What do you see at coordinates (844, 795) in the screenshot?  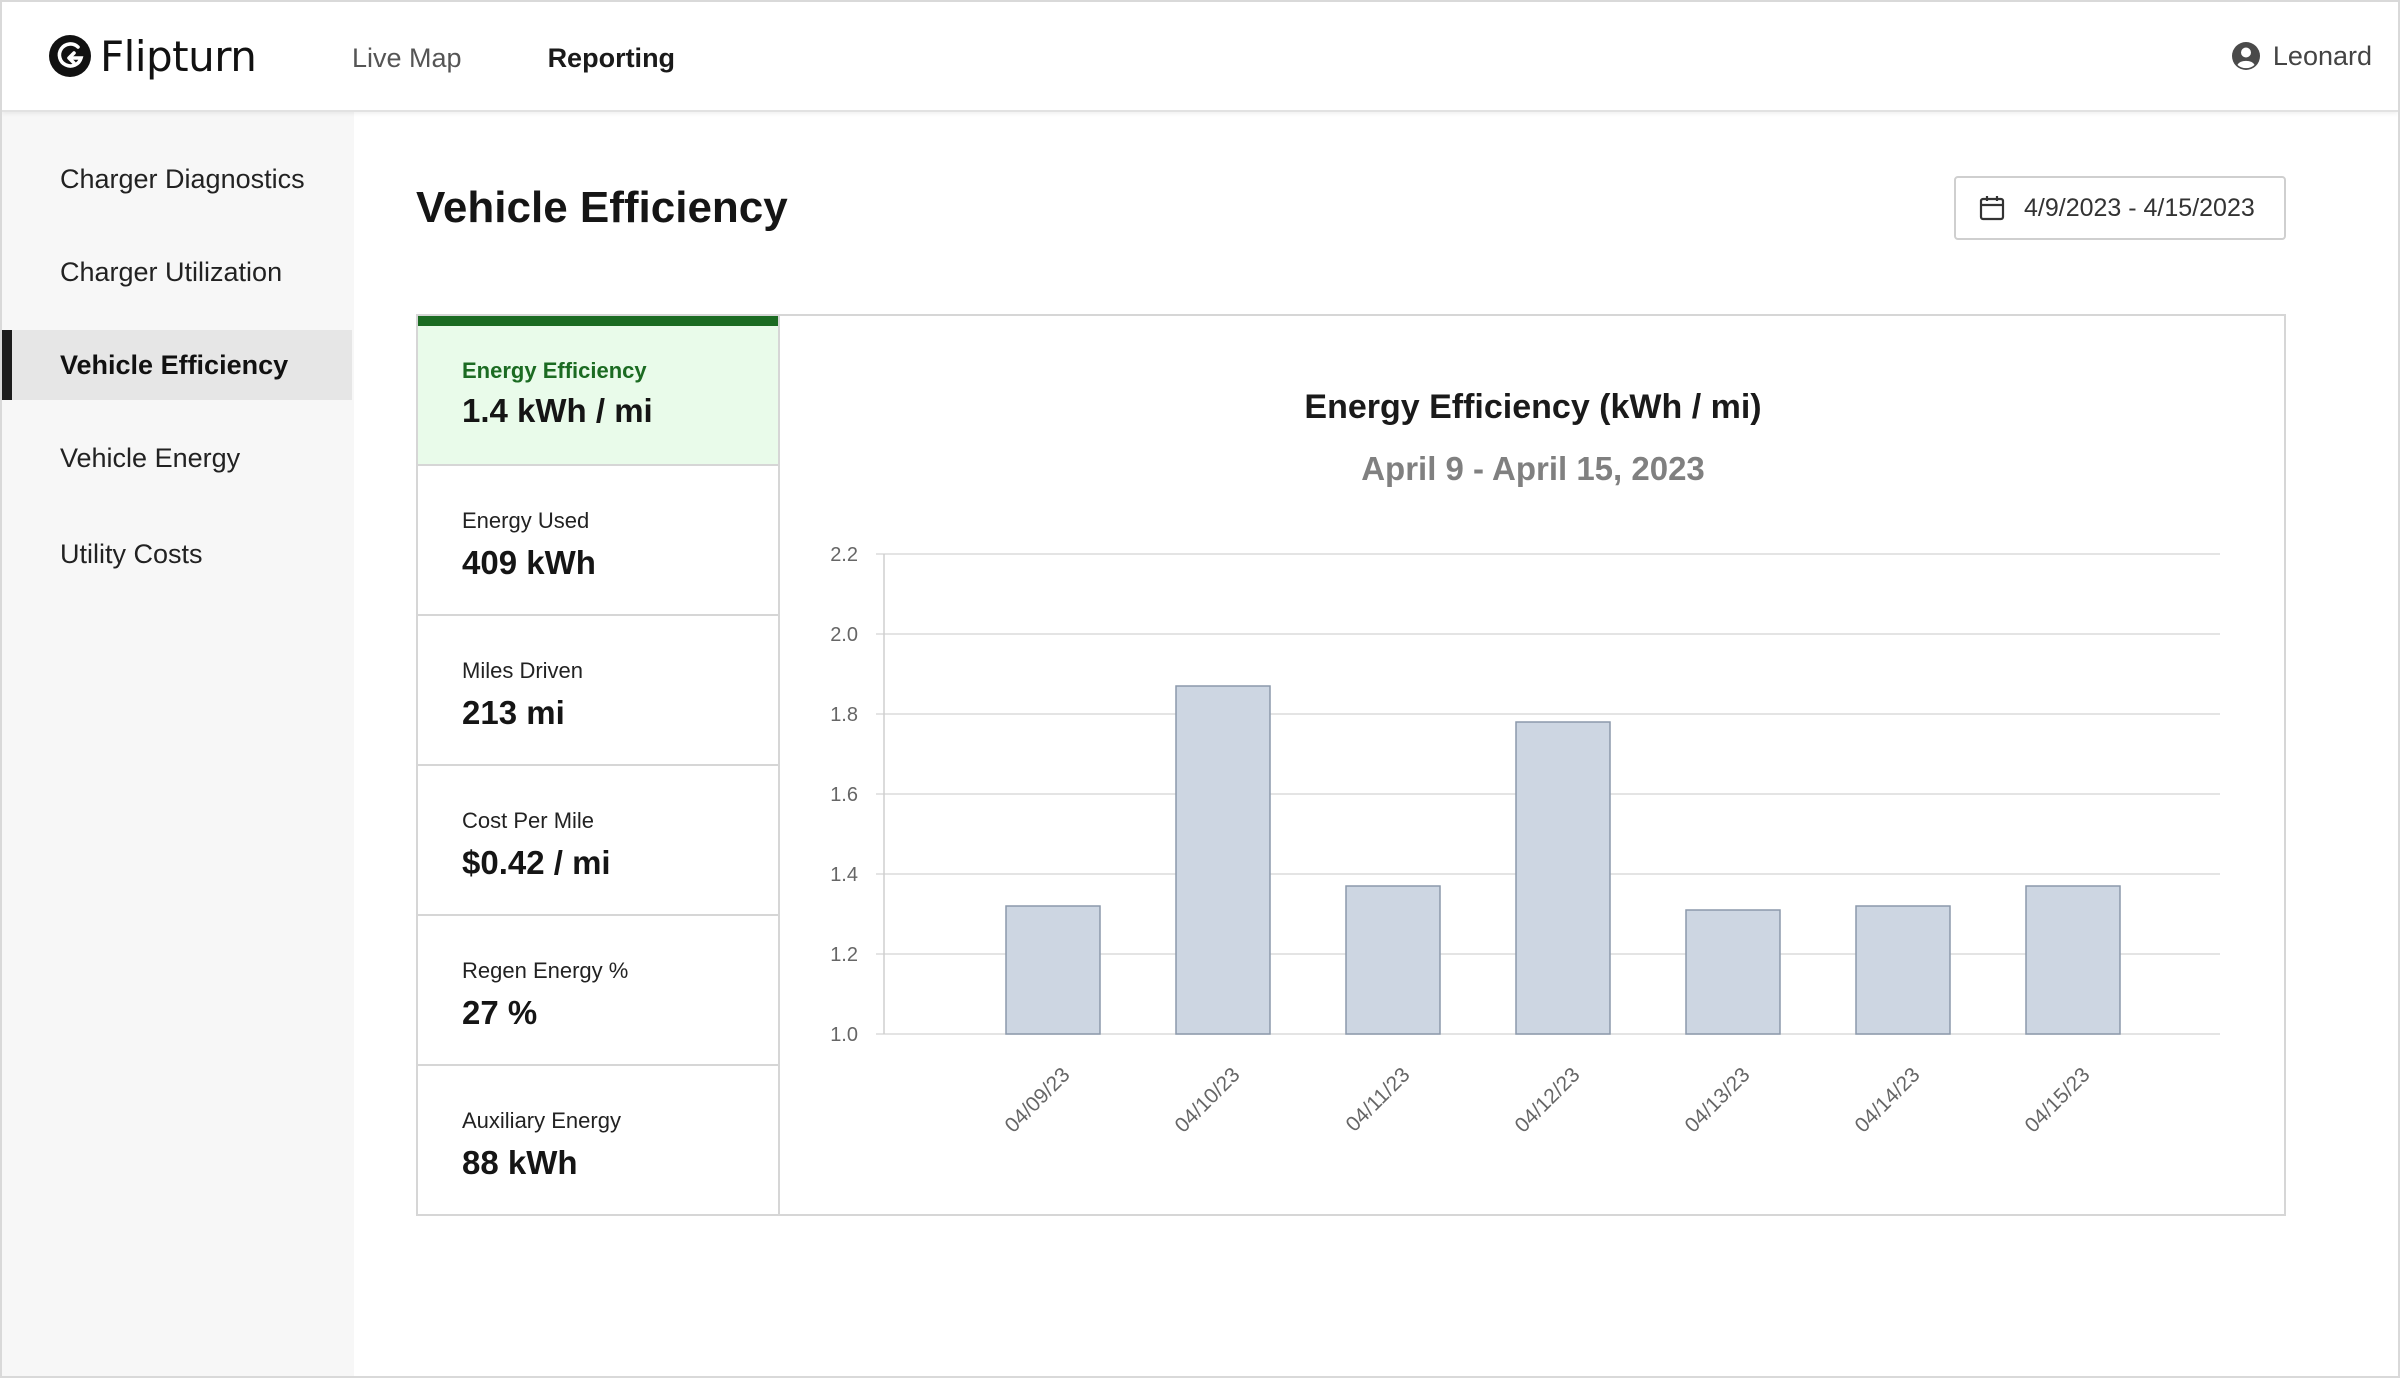 I see `y-tick-label: 1.6` at bounding box center [844, 795].